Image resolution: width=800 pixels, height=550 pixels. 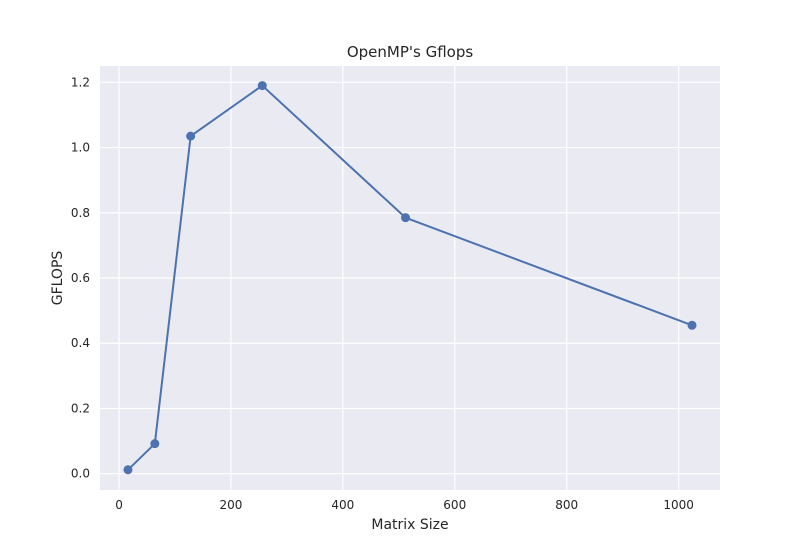 What do you see at coordinates (58, 278) in the screenshot?
I see `y-axis-title: GFLOPS` at bounding box center [58, 278].